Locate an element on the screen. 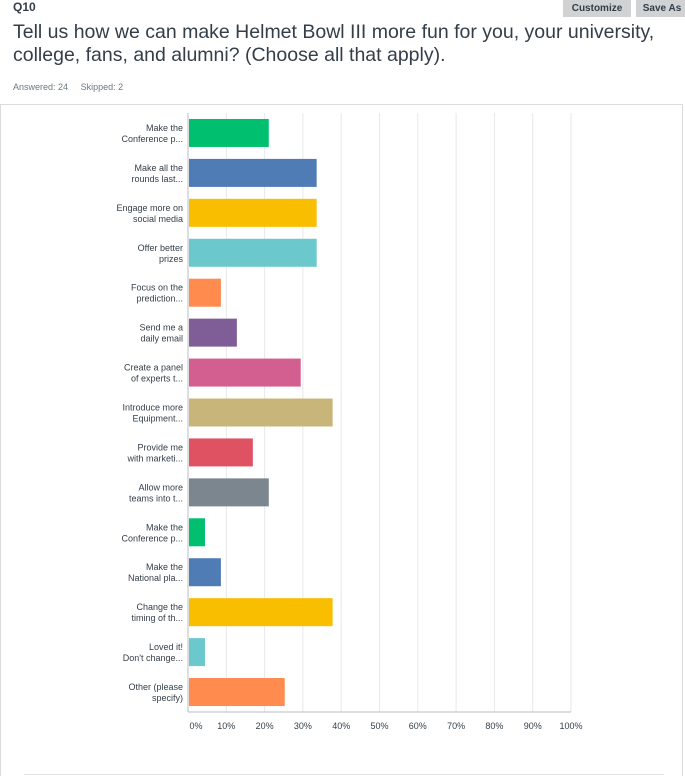 The width and height of the screenshot is (685, 776). category-label-line: Send me a is located at coordinates (161, 328).